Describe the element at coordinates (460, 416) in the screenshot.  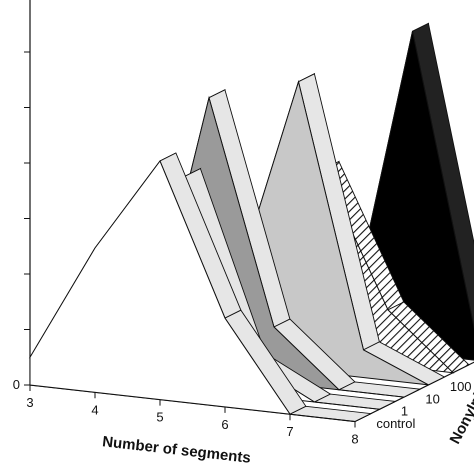
I see `z-axis-title: Nonylph` at that location.